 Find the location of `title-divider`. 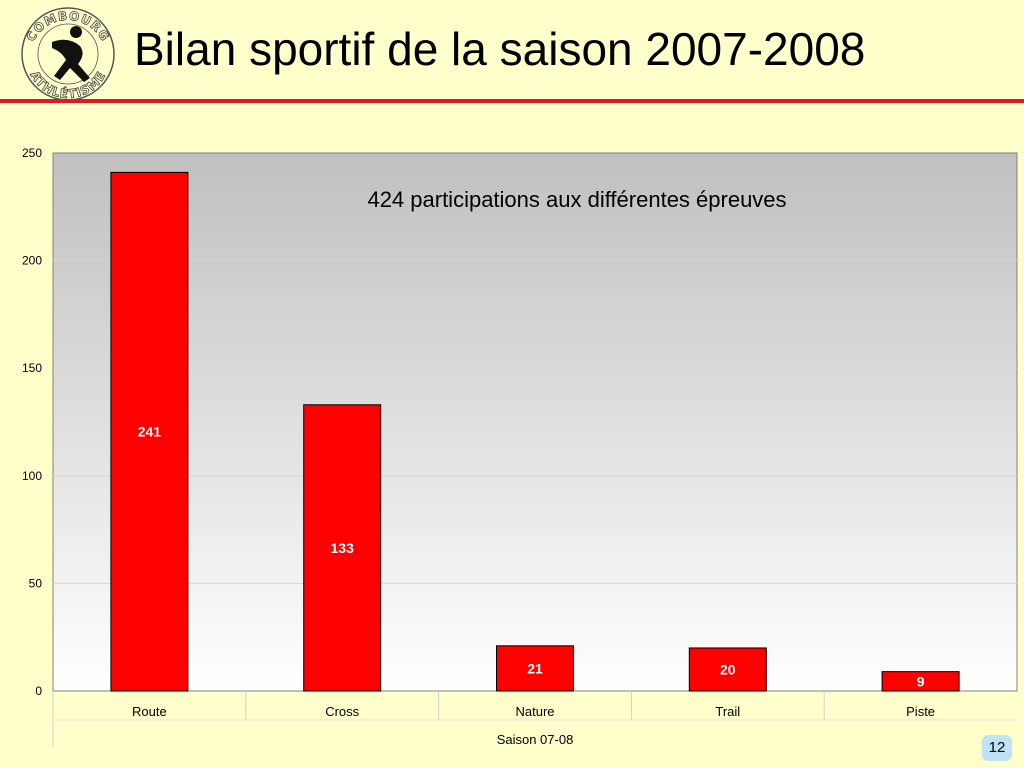

title-divider is located at coordinates (512, 101).